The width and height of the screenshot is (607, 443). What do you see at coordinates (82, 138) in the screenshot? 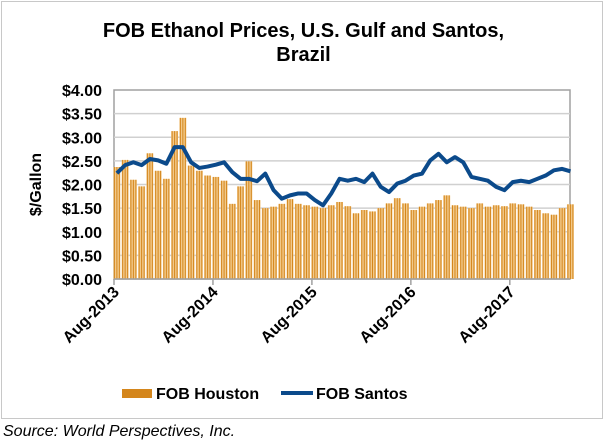
I see `y-tick-label: $3.00` at bounding box center [82, 138].